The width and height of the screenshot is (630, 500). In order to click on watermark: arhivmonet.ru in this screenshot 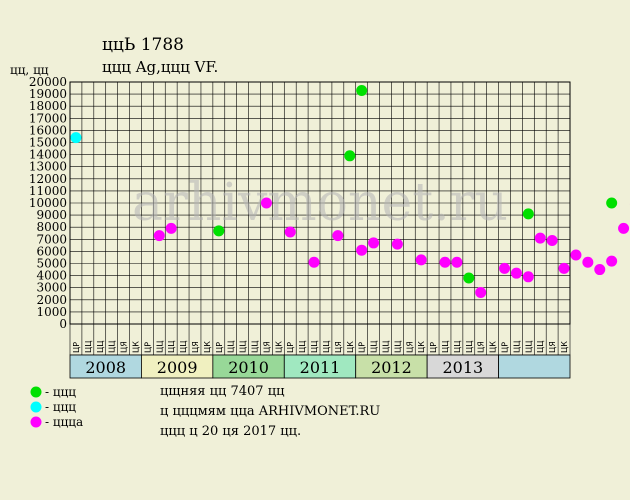, I will do `click(320, 203)`.